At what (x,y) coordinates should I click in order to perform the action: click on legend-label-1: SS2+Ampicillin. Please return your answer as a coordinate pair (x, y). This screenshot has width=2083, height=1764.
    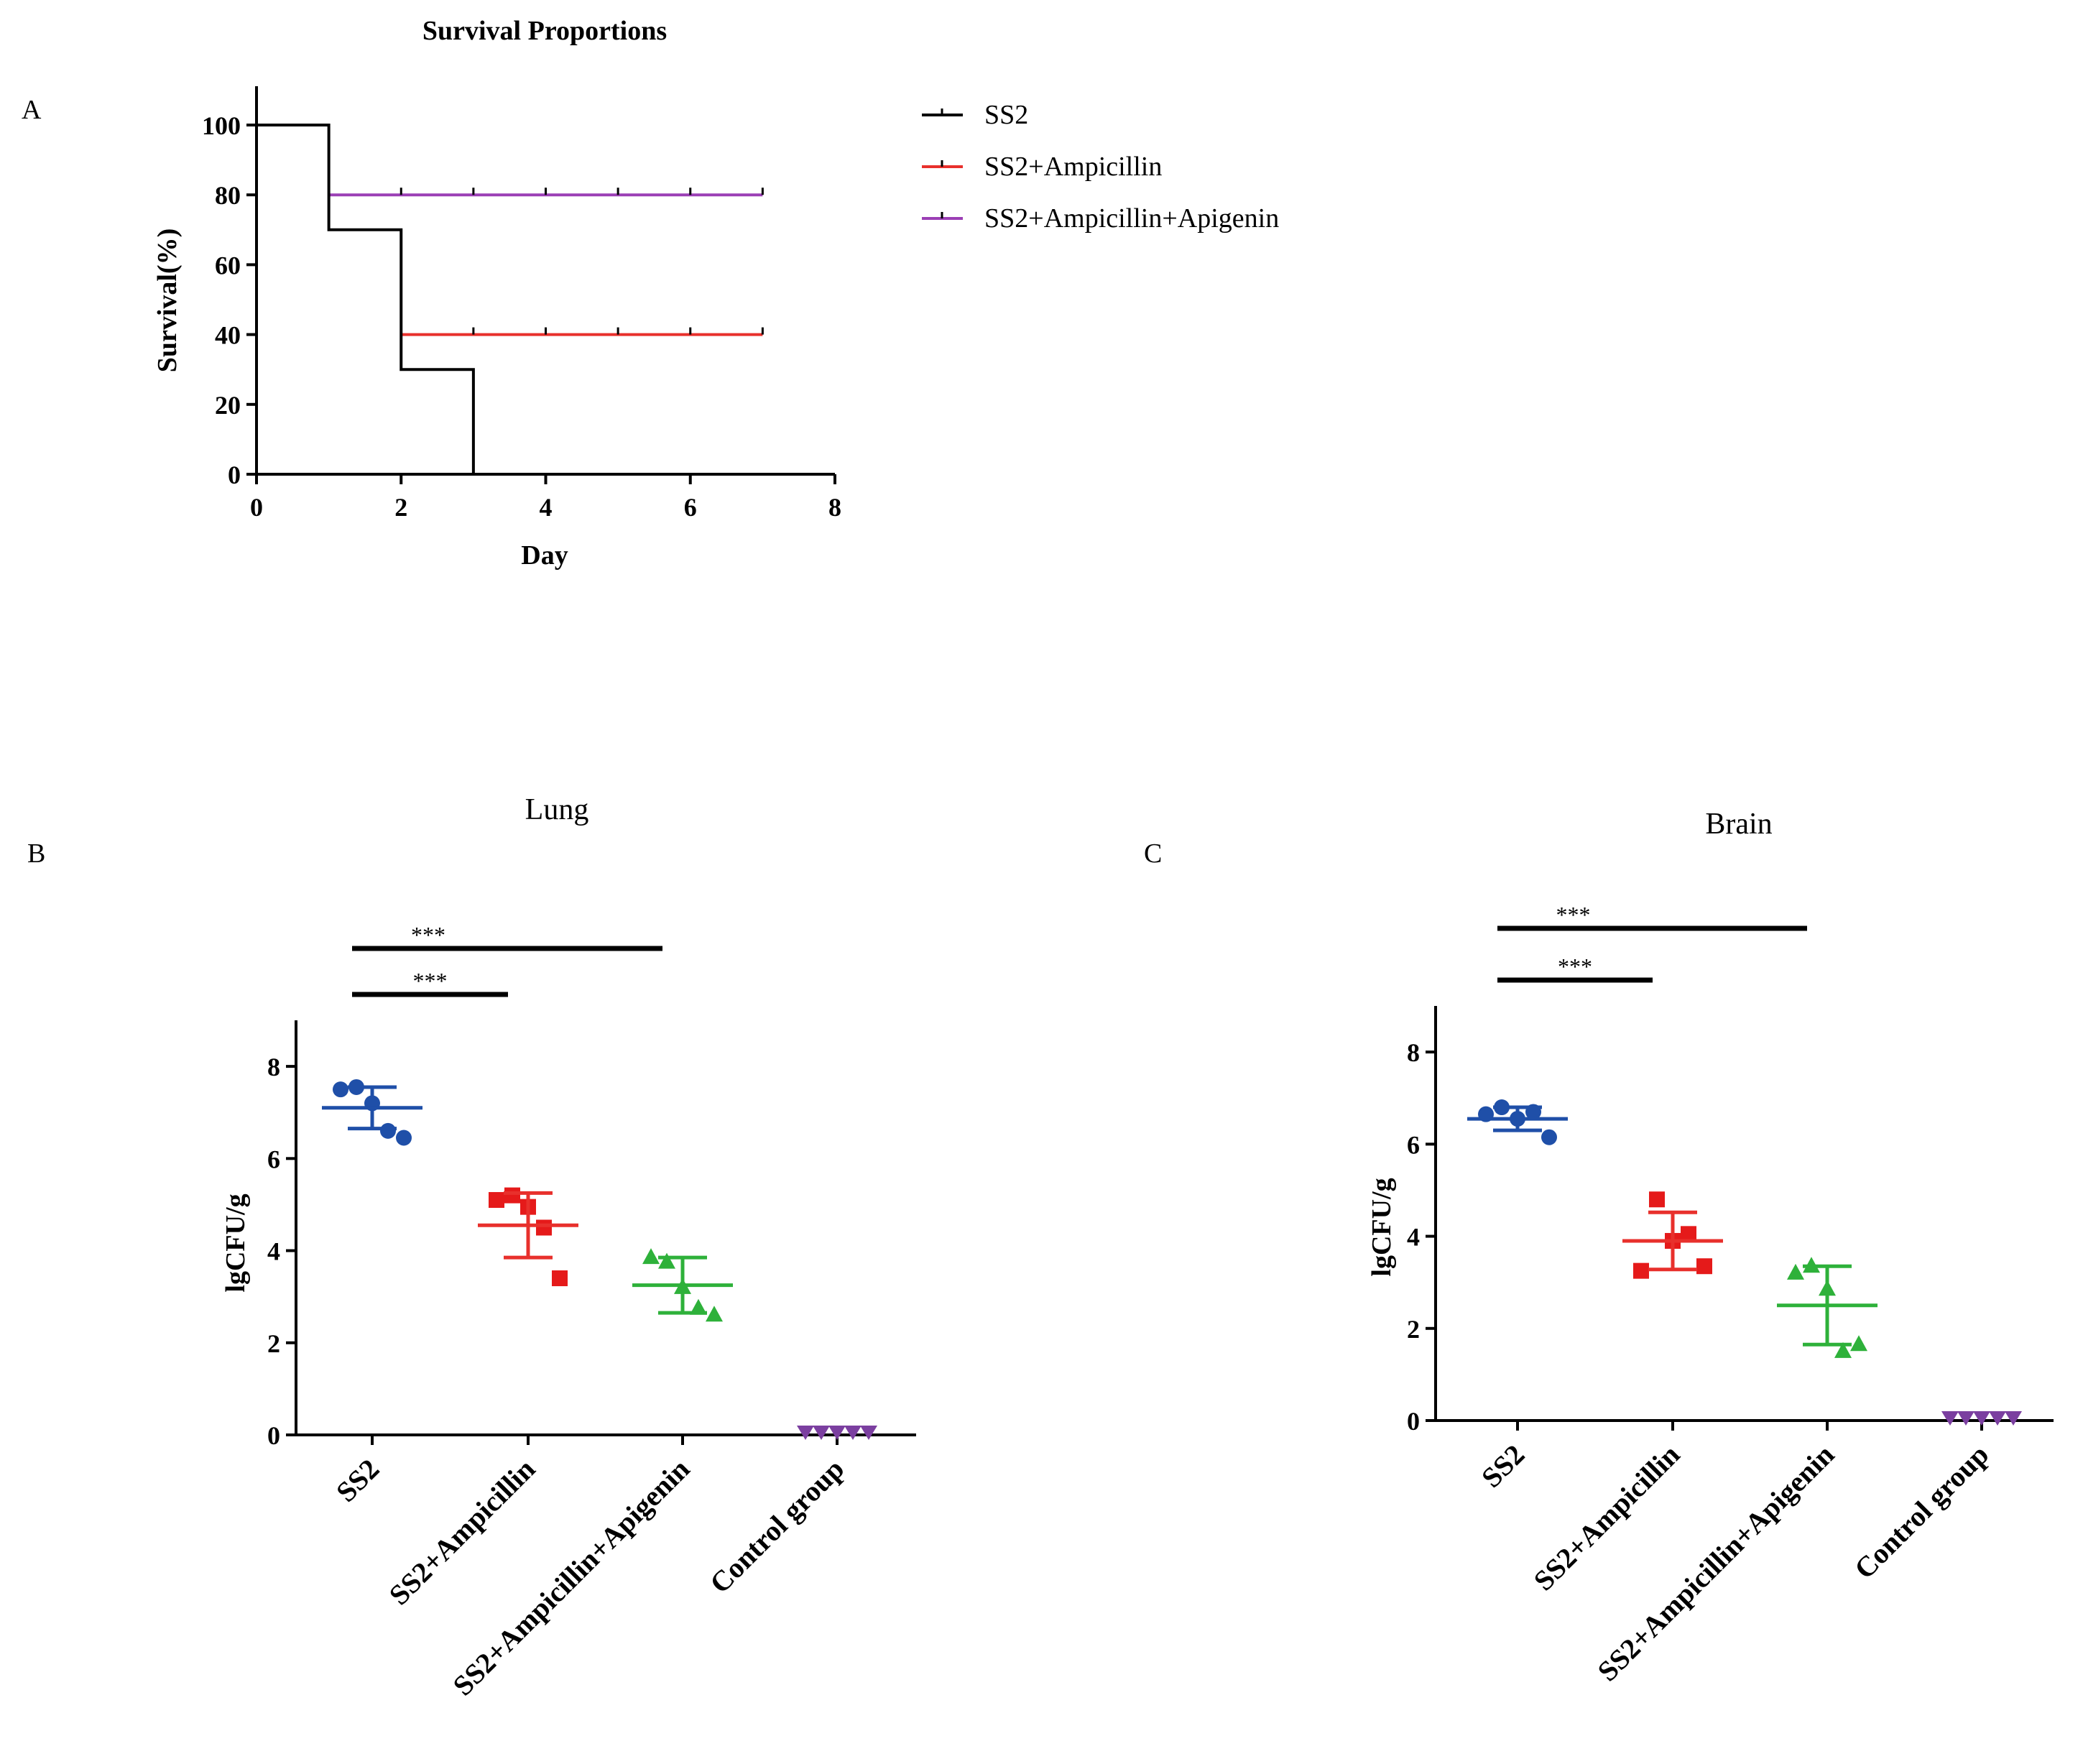
    Looking at the image, I should click on (1073, 167).